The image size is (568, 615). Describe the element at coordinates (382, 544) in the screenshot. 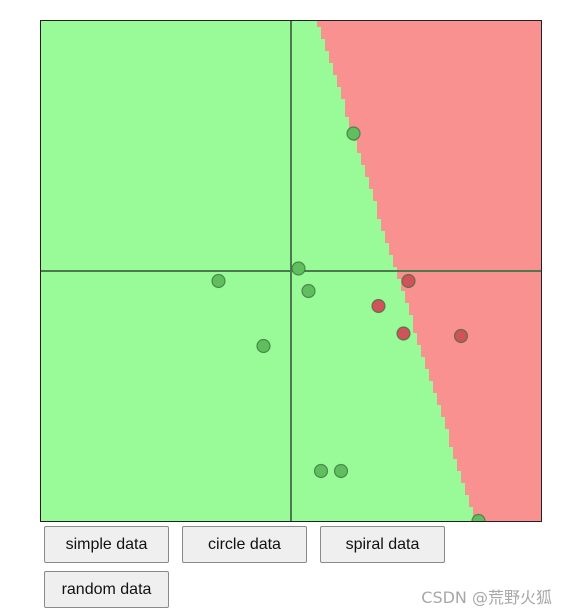

I see `spiral-data-button: spiral data` at that location.